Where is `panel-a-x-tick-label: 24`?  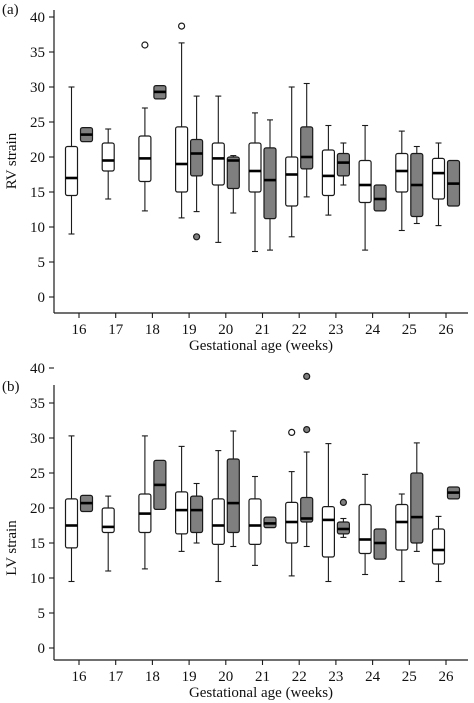
panel-a-x-tick-label: 24 is located at coordinates (373, 330).